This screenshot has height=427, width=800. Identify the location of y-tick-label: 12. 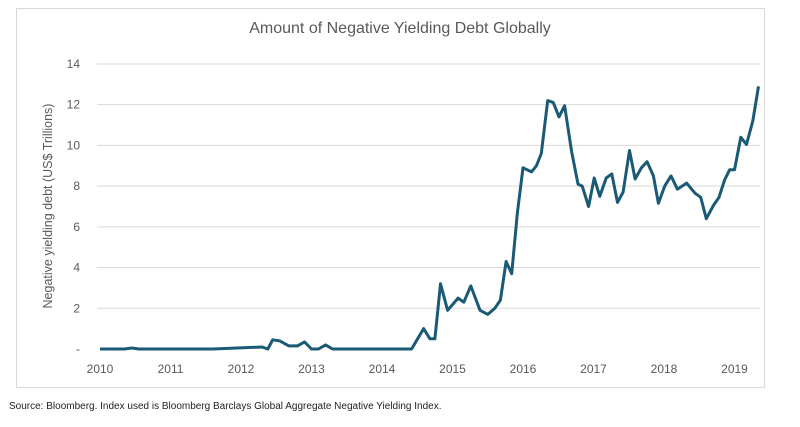
(74, 105).